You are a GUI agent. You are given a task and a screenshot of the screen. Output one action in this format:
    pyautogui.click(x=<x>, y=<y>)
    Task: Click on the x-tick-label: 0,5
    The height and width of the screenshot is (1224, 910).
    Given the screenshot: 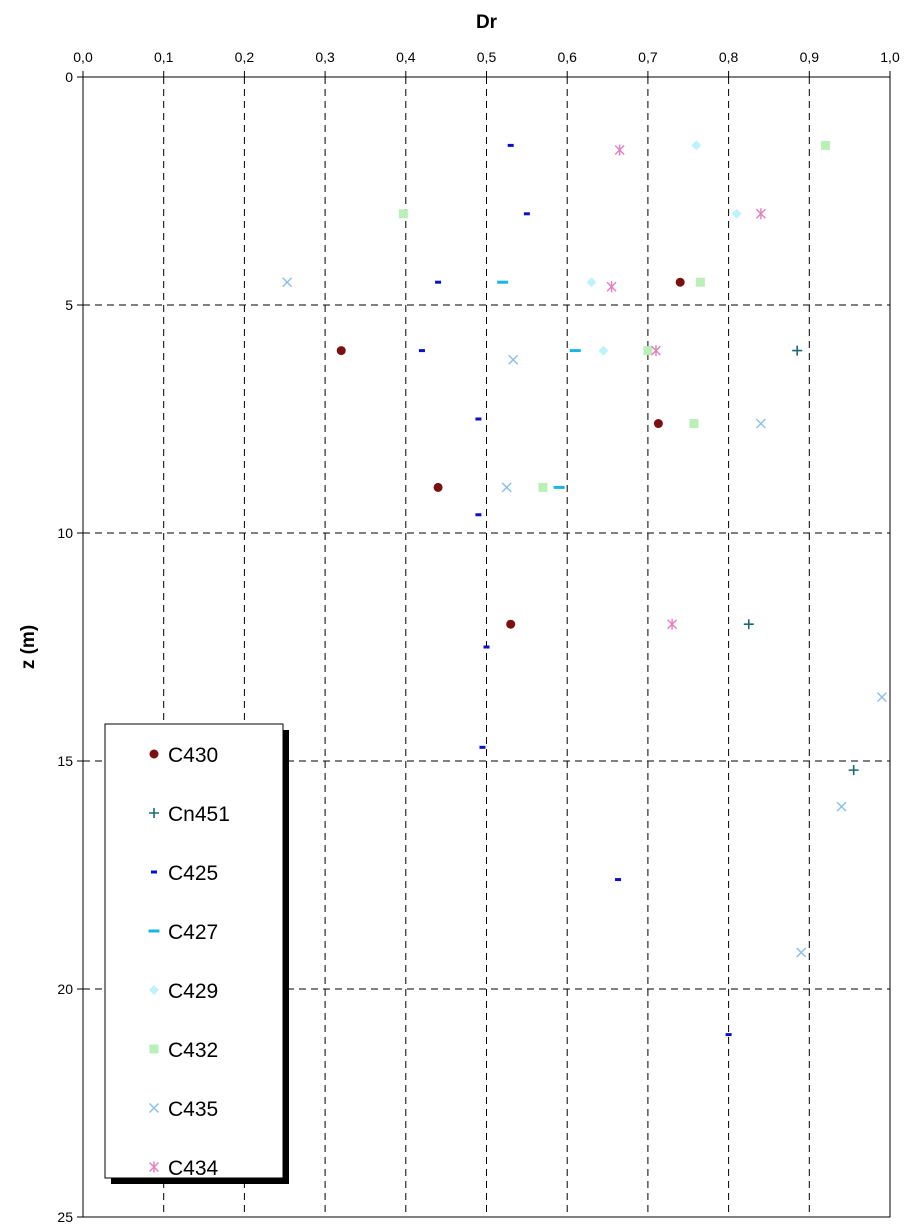 What is the action you would take?
    pyautogui.click(x=487, y=57)
    